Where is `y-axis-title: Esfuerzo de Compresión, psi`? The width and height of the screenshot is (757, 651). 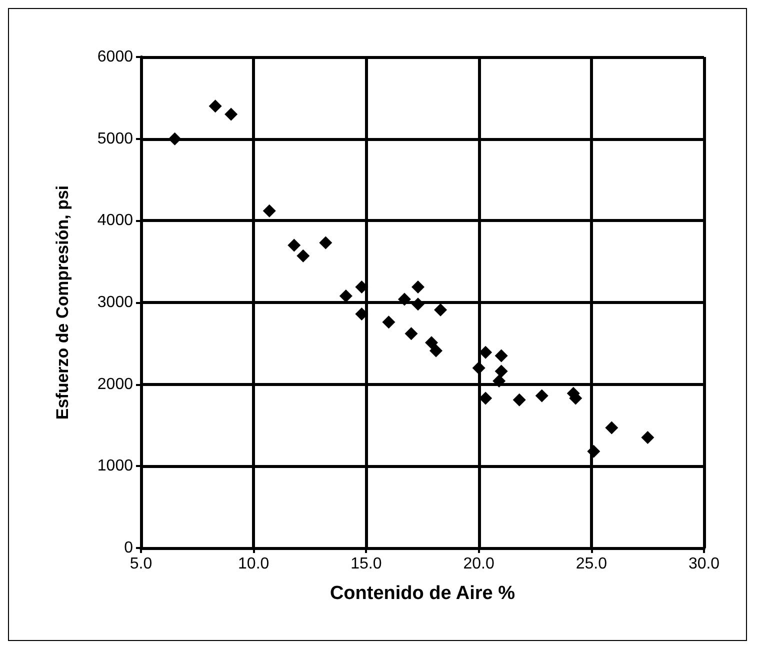
y-axis-title: Esfuerzo de Compresión, psi is located at coordinates (62, 302).